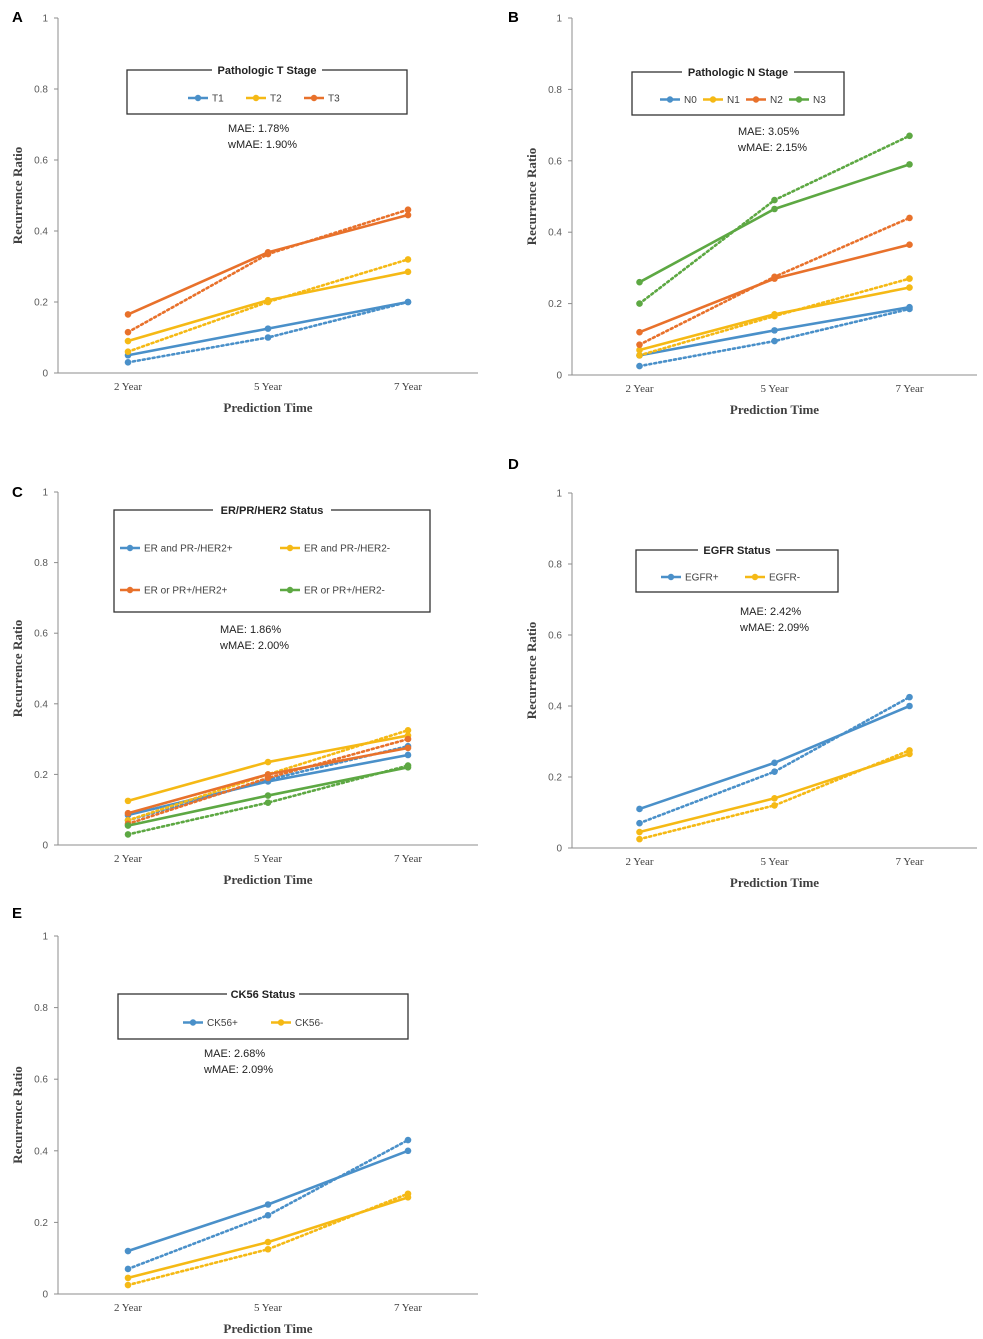 The height and width of the screenshot is (1339, 983). What do you see at coordinates (250, 630) in the screenshot?
I see `metric-label: MAE: 1.86%` at bounding box center [250, 630].